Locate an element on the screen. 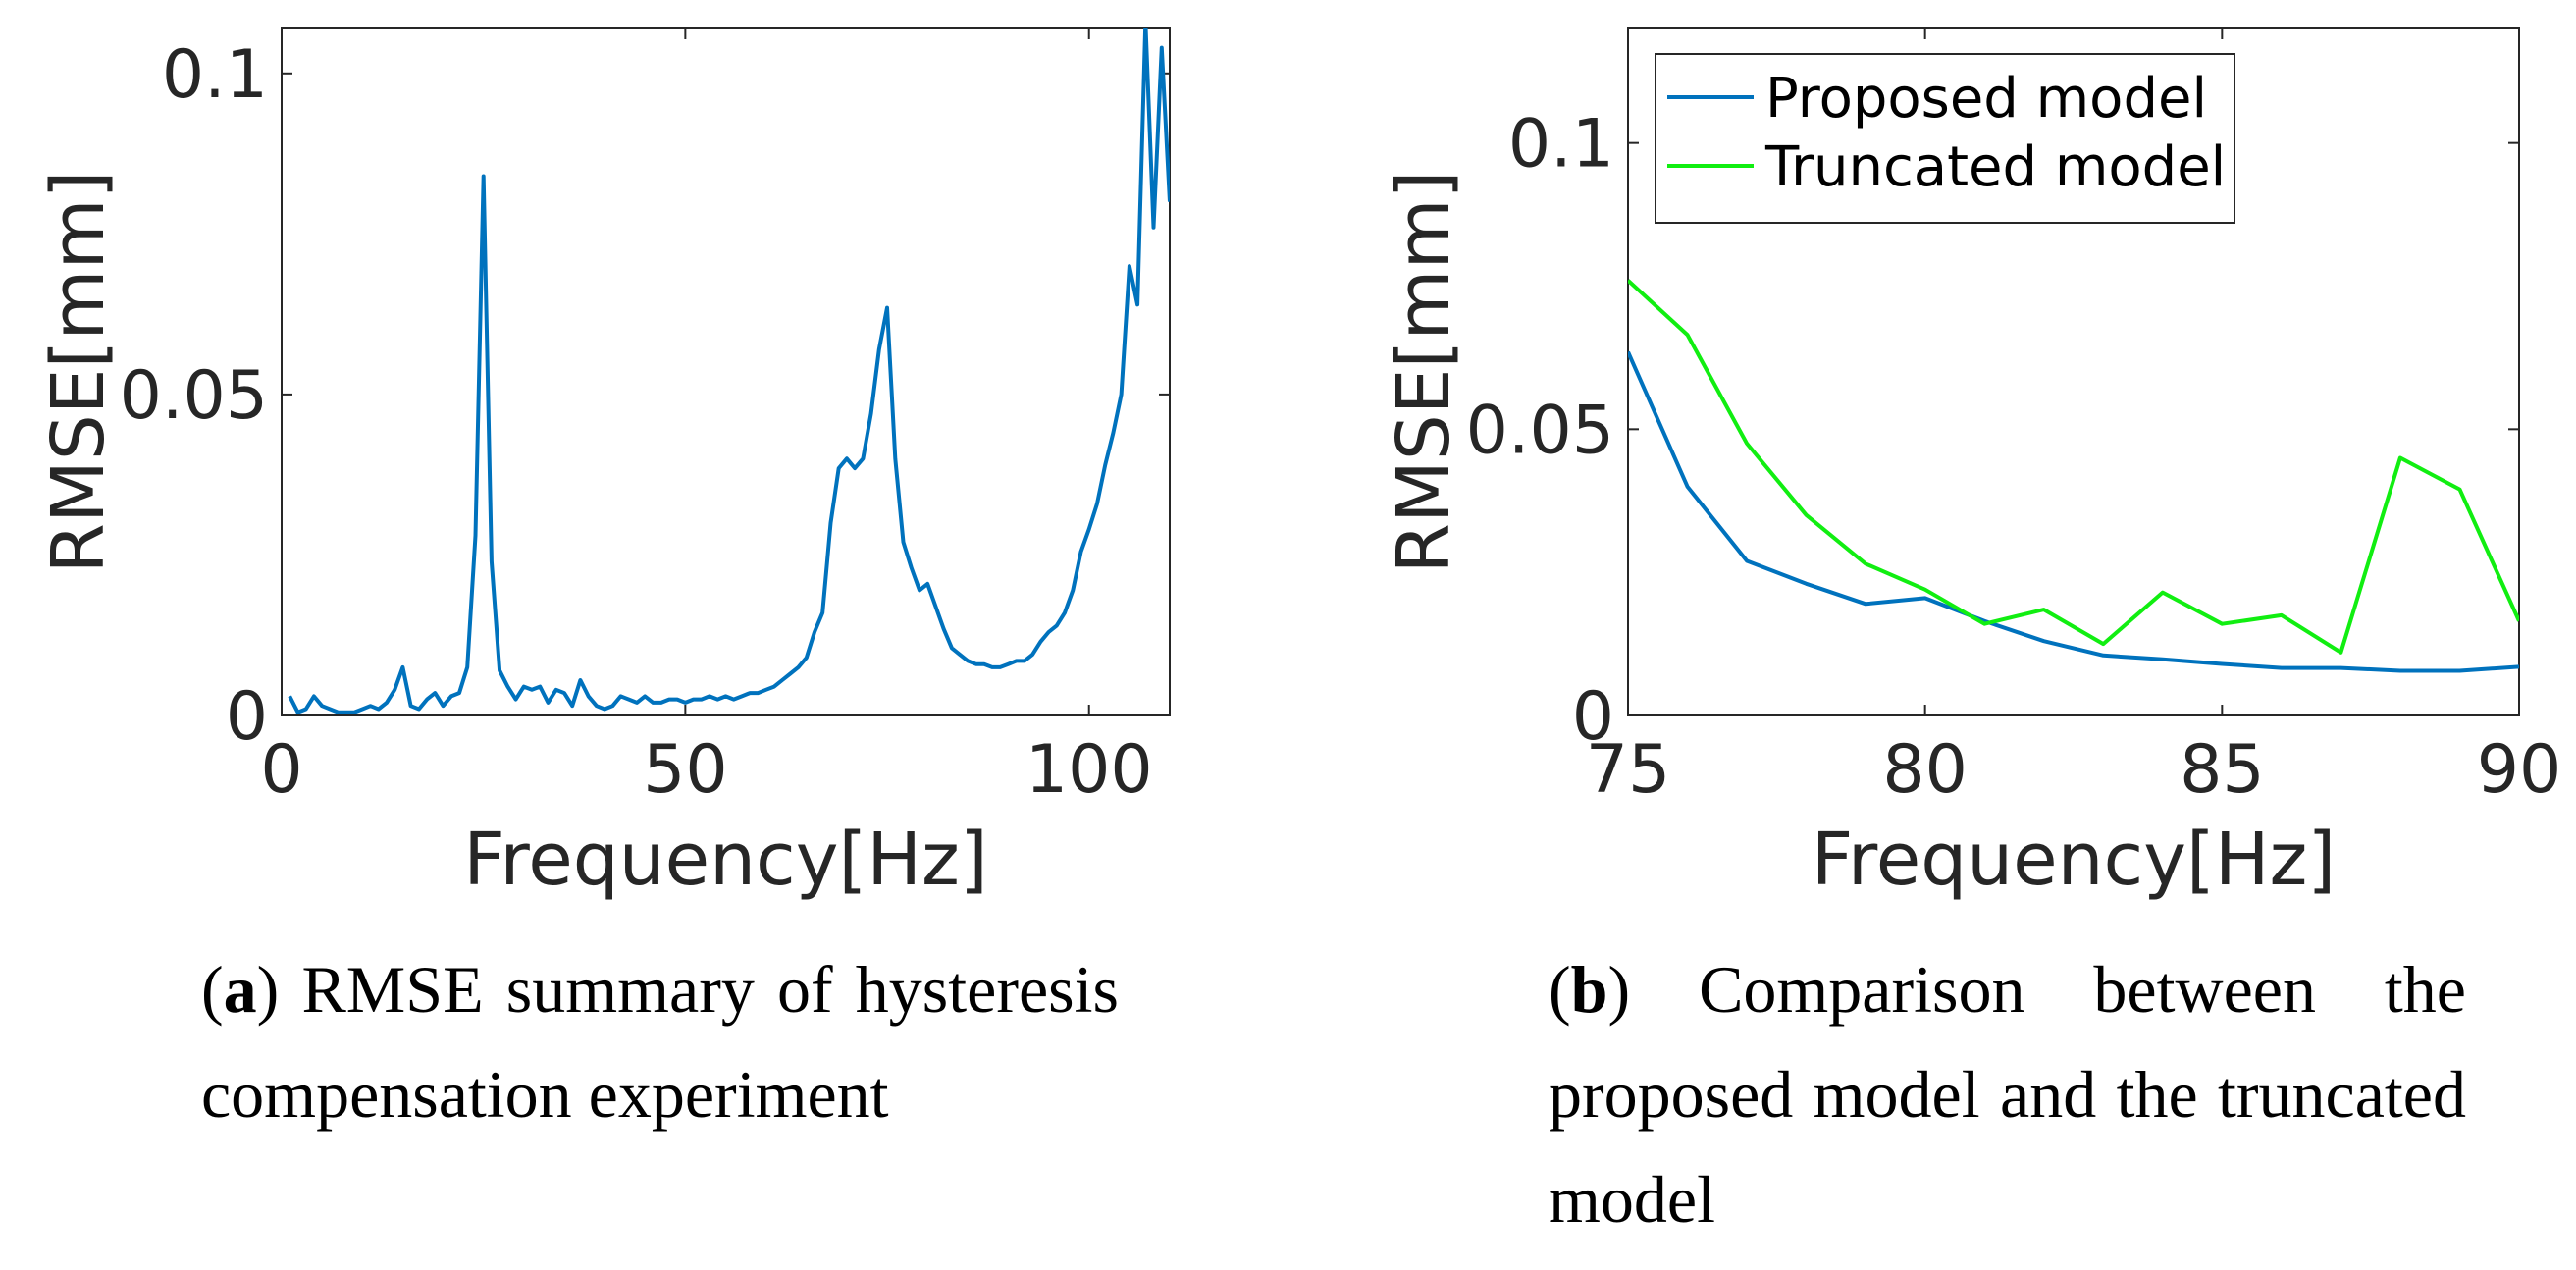 The height and width of the screenshot is (1270, 2576). panel-a-x-axis-label: Frequency[Hz] is located at coordinates (725, 860).